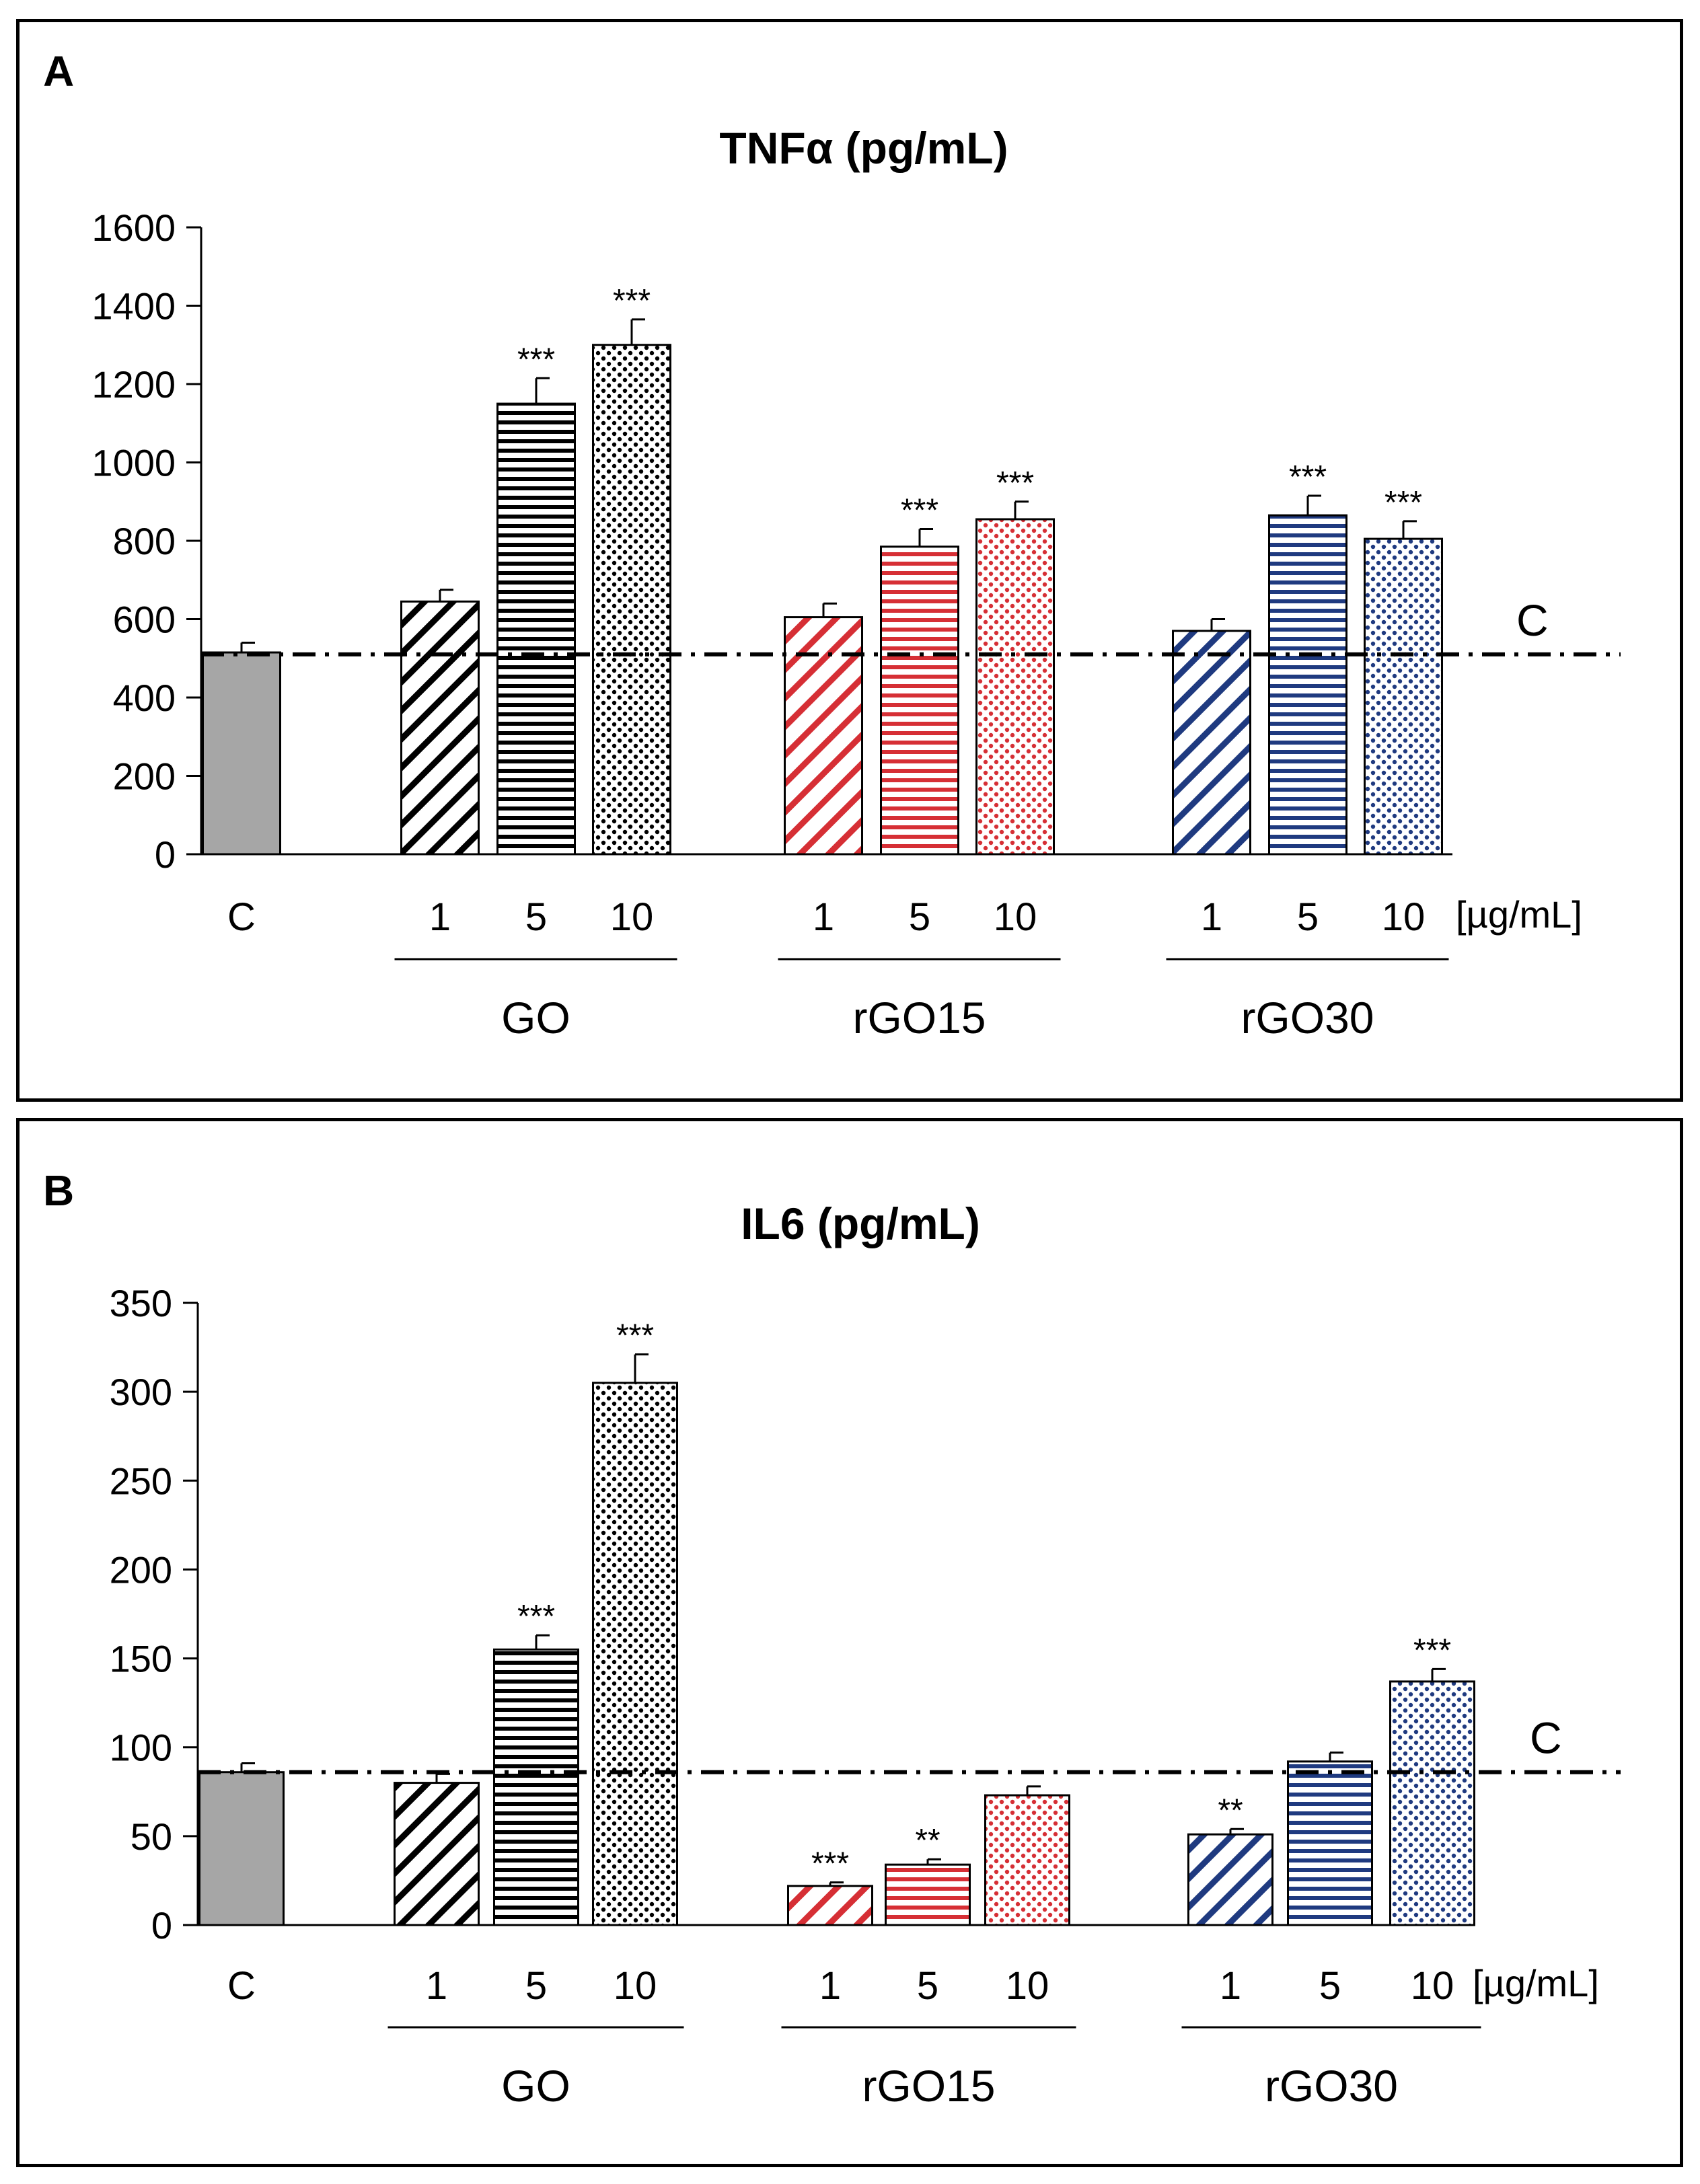  Describe the element at coordinates (144, 698) in the screenshot. I see `y-tick-label: 400` at that location.